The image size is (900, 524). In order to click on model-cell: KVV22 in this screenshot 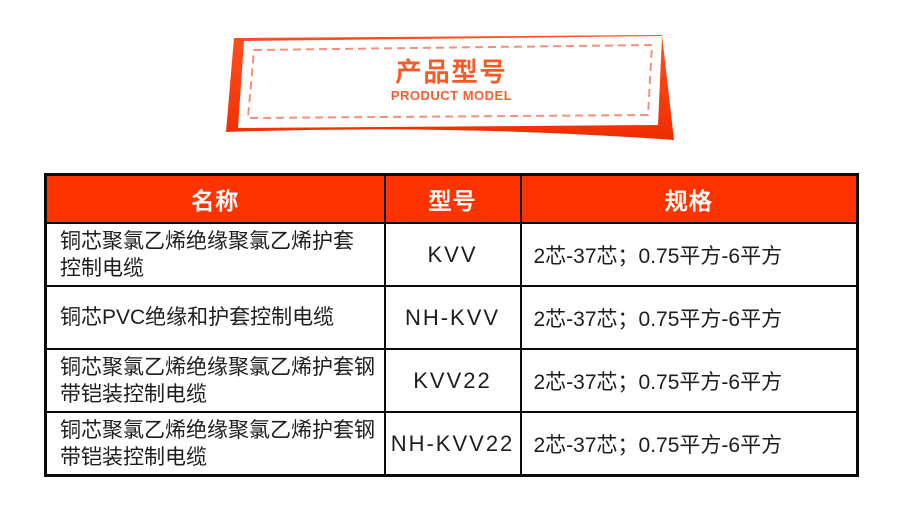, I will do `click(452, 380)`.